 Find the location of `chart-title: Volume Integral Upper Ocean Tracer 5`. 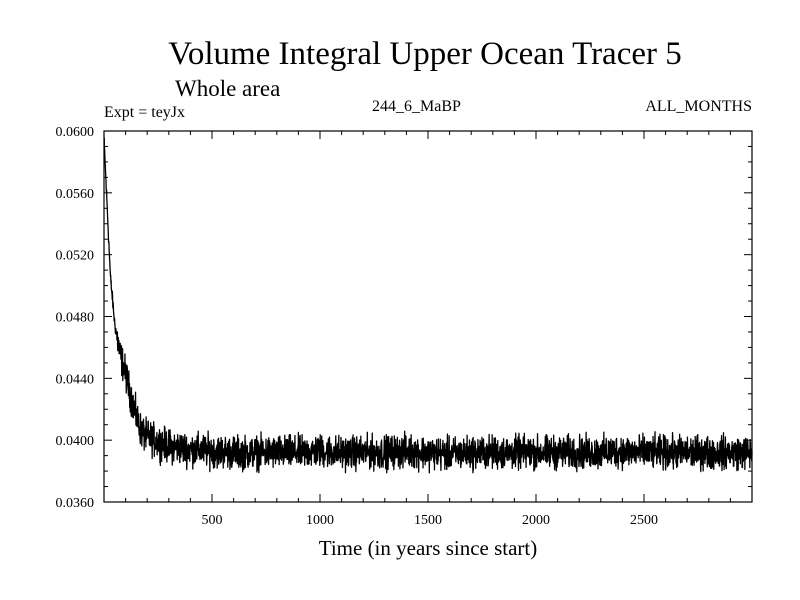

chart-title: Volume Integral Upper Ocean Tracer 5 is located at coordinates (425, 54).